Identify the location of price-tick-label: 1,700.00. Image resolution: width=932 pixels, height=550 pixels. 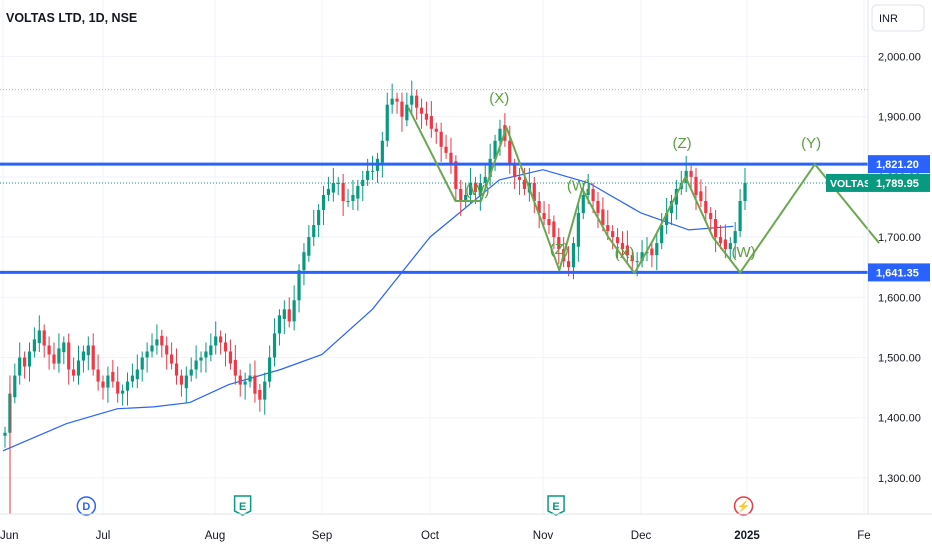
(899, 238).